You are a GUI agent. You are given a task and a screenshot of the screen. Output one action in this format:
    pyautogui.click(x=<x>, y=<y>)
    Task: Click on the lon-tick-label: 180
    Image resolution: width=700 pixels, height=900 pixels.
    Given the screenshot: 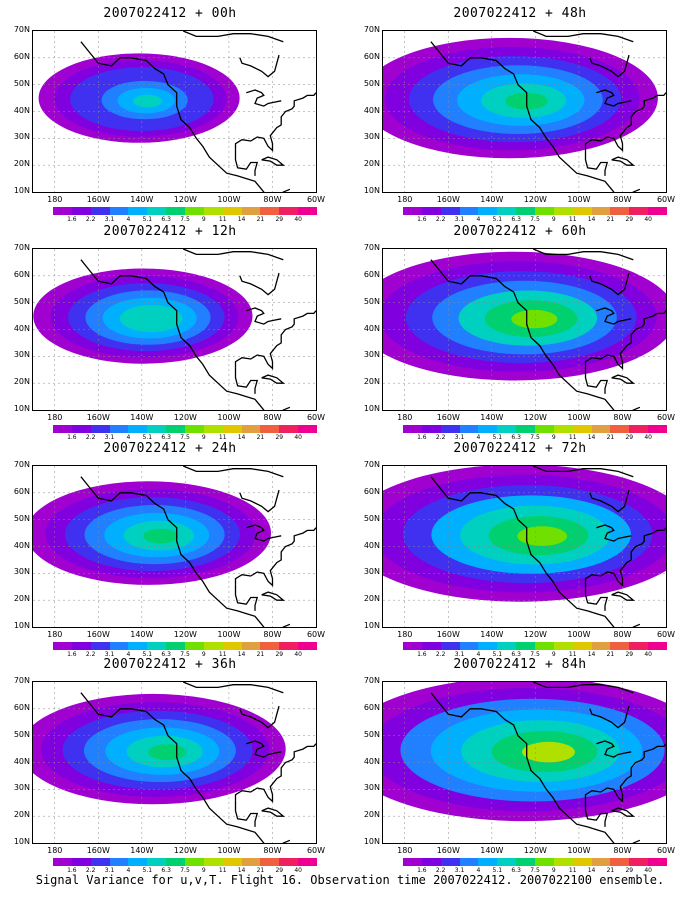 What is the action you would take?
    pyautogui.click(x=405, y=634)
    